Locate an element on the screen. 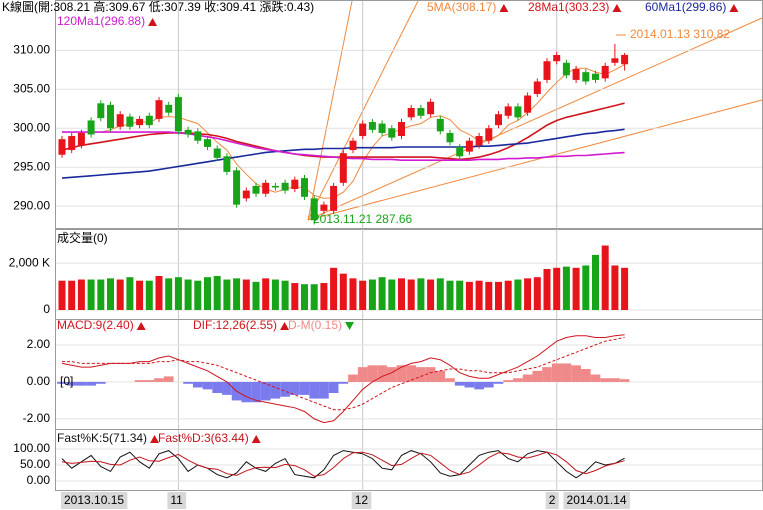 Image resolution: width=763 pixels, height=510 pixels. y-tick-label: 100.00 is located at coordinates (31, 448).